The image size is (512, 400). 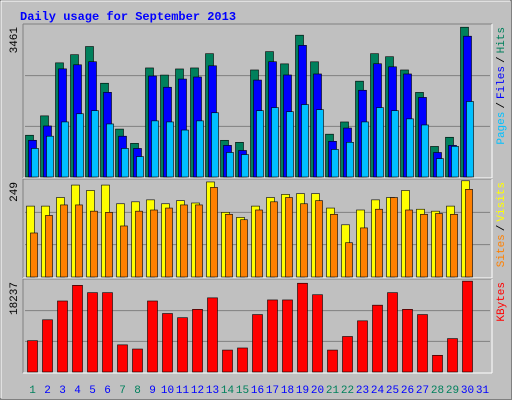 What do you see at coordinates (167, 391) in the screenshot?
I see `x-tick-label: 10` at bounding box center [167, 391].